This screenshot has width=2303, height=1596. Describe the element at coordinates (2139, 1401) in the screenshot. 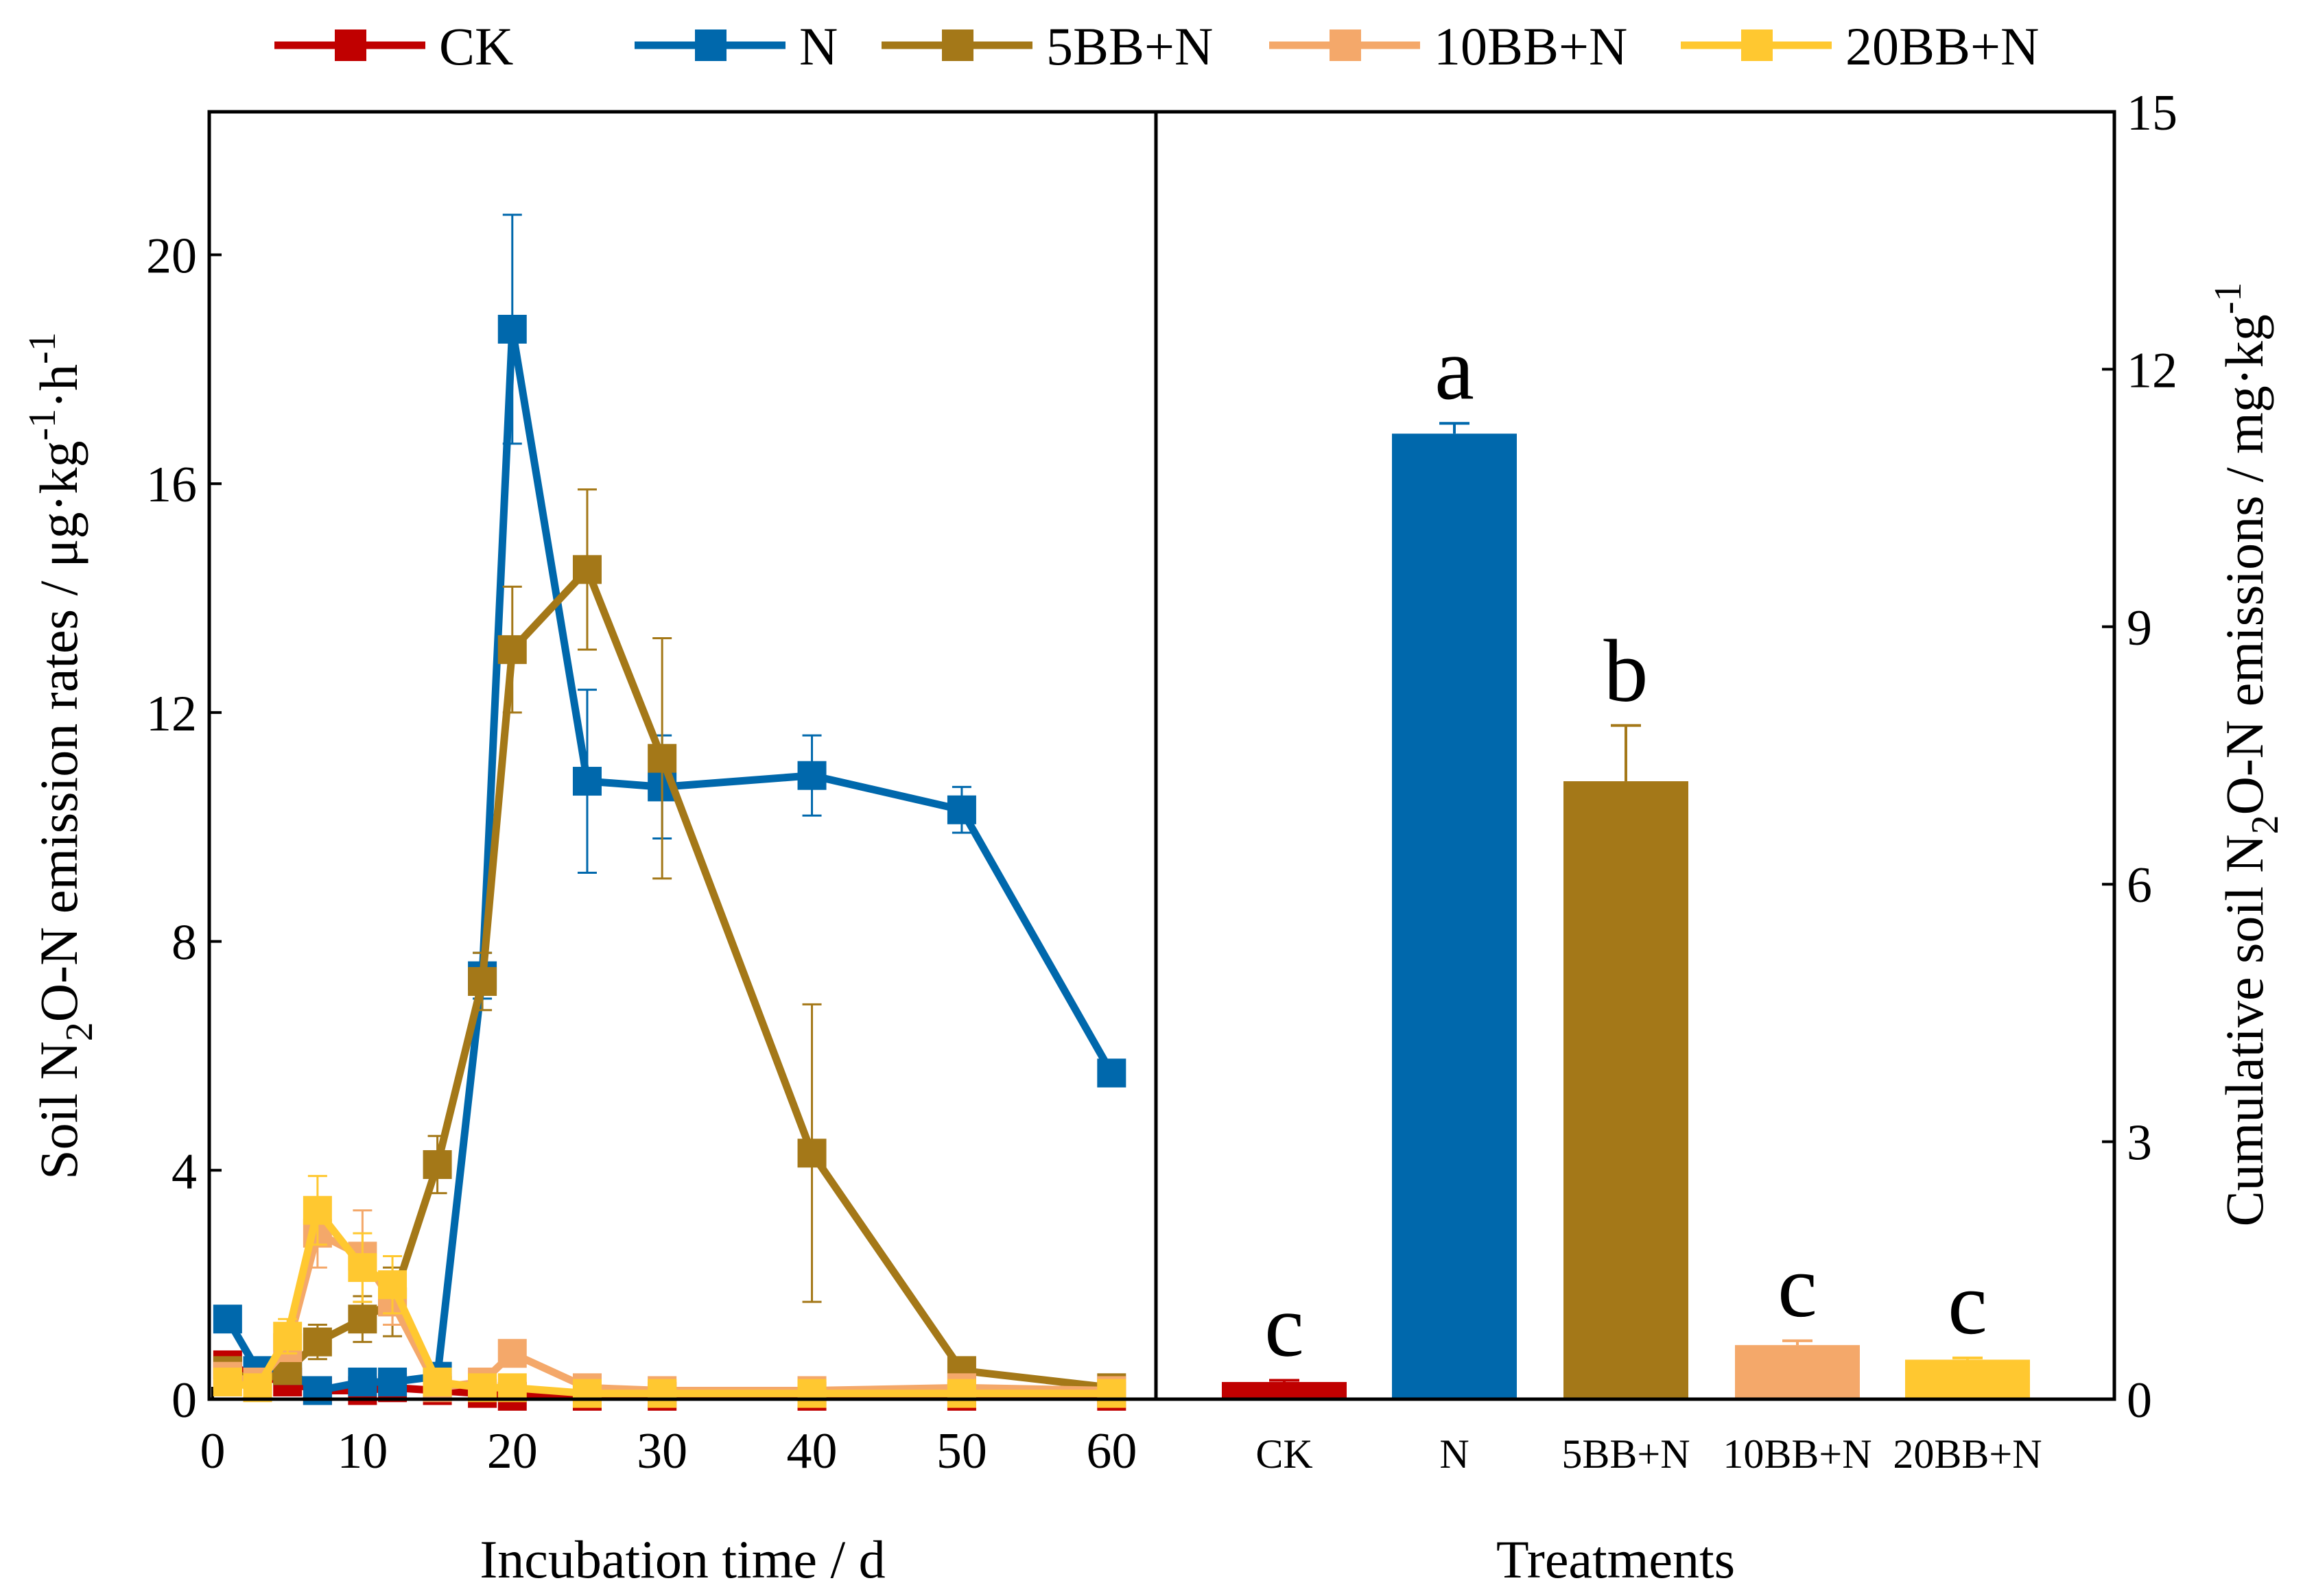

I see `y-tick-label-right: 0` at that location.